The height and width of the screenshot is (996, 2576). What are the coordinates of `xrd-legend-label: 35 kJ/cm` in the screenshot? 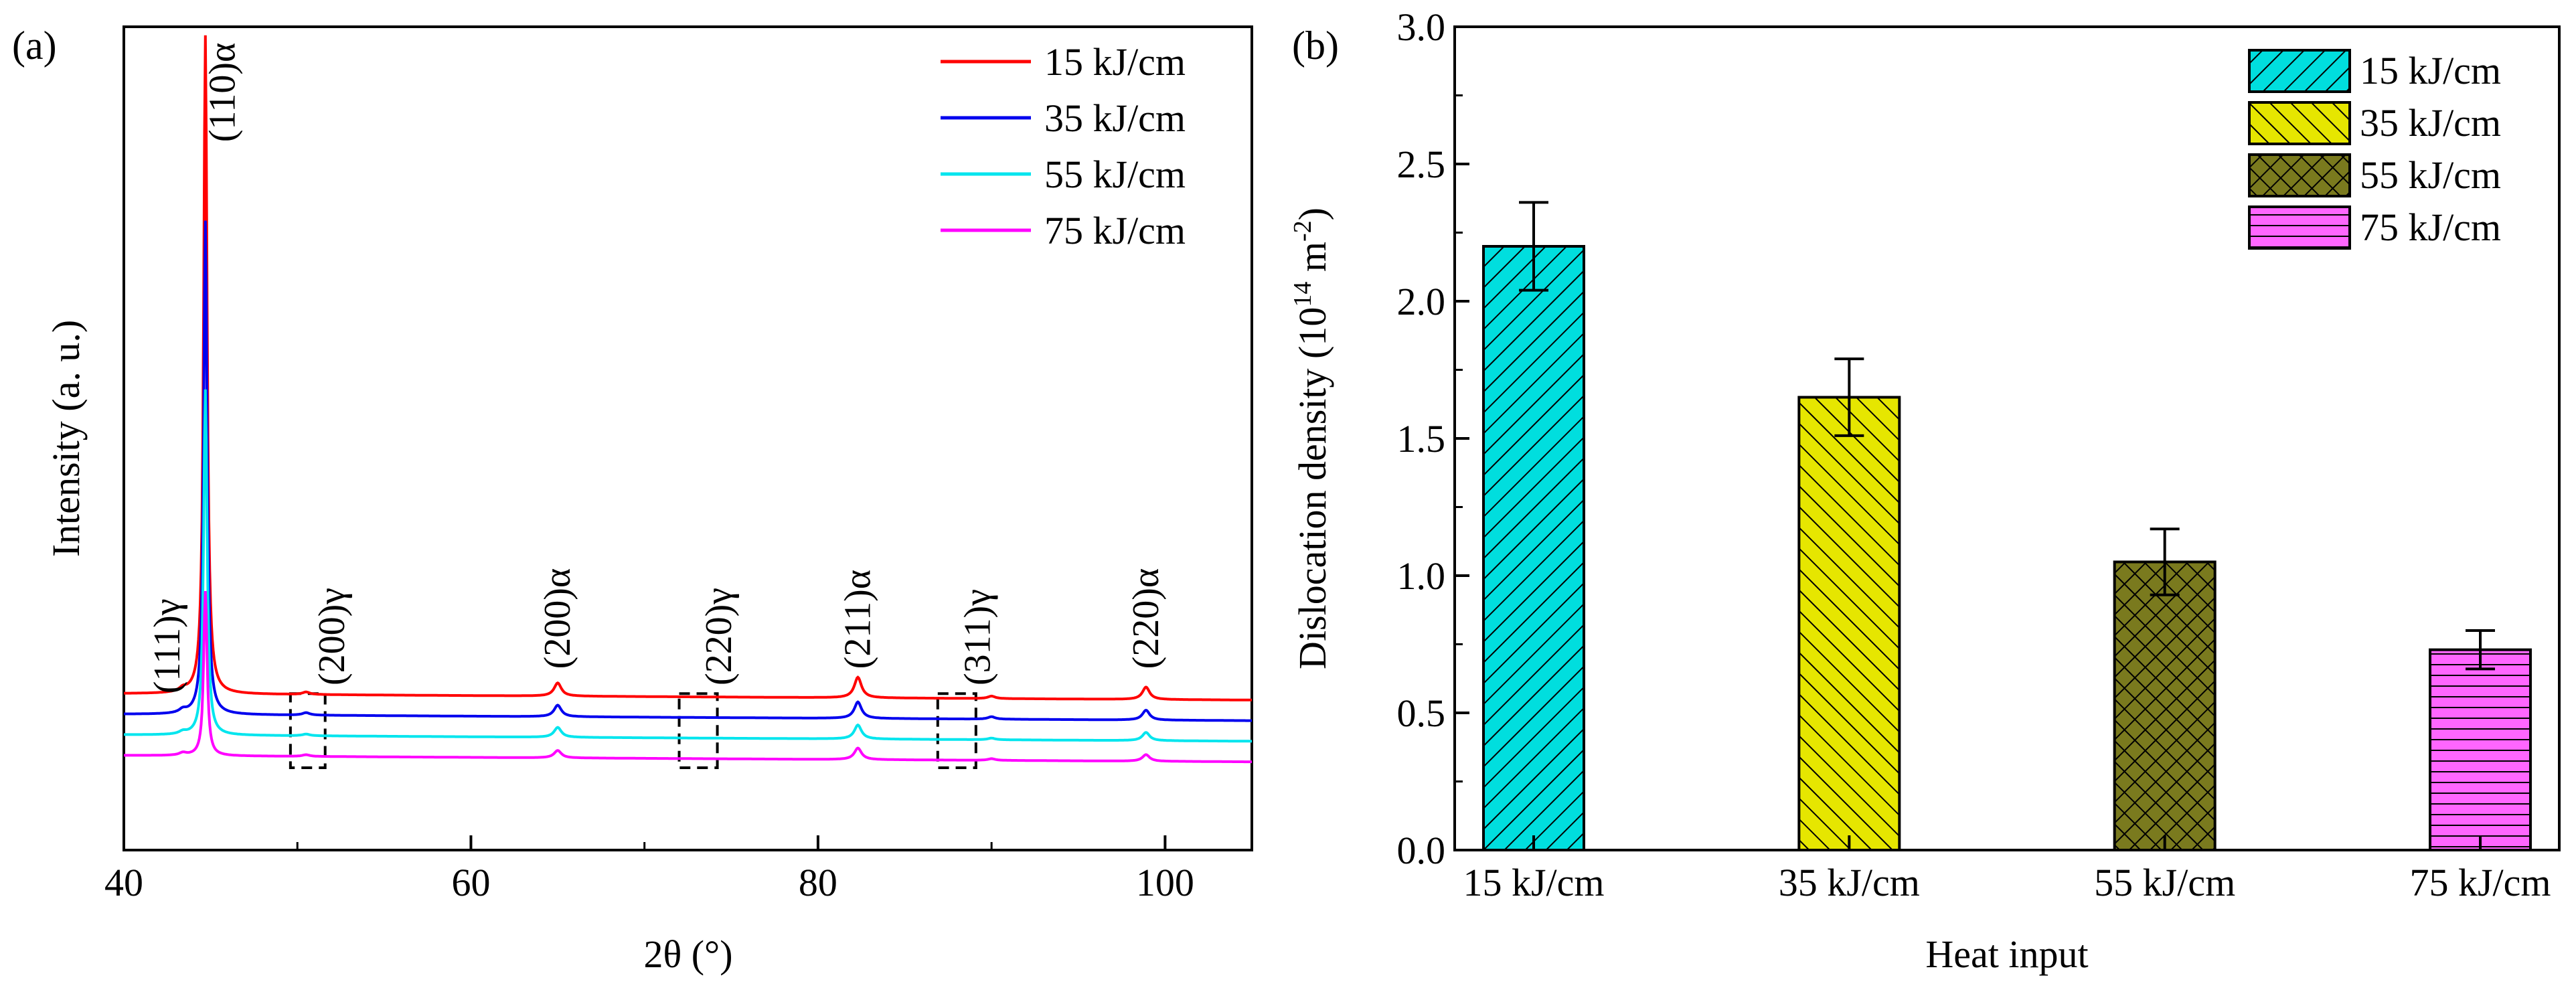 It's located at (1115, 118).